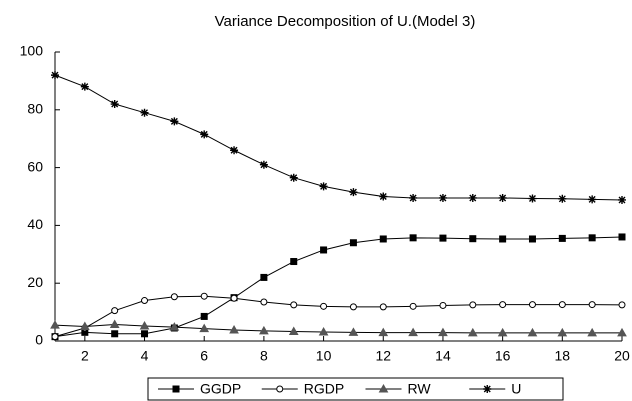 This screenshot has width=632, height=401. I want to click on legend-label: RGDP, so click(324, 389).